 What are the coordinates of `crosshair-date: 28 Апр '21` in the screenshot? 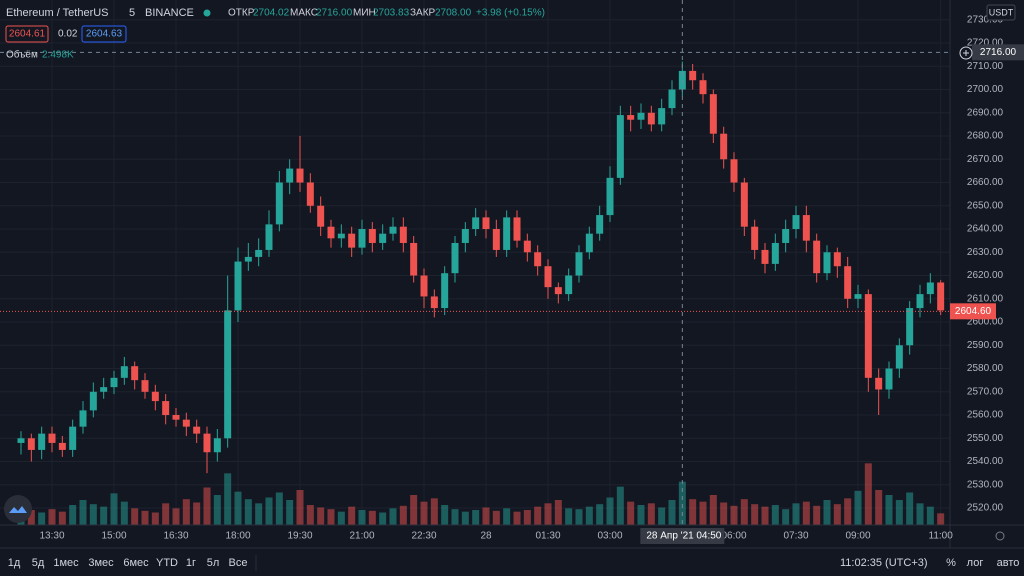 It's located at (670, 536).